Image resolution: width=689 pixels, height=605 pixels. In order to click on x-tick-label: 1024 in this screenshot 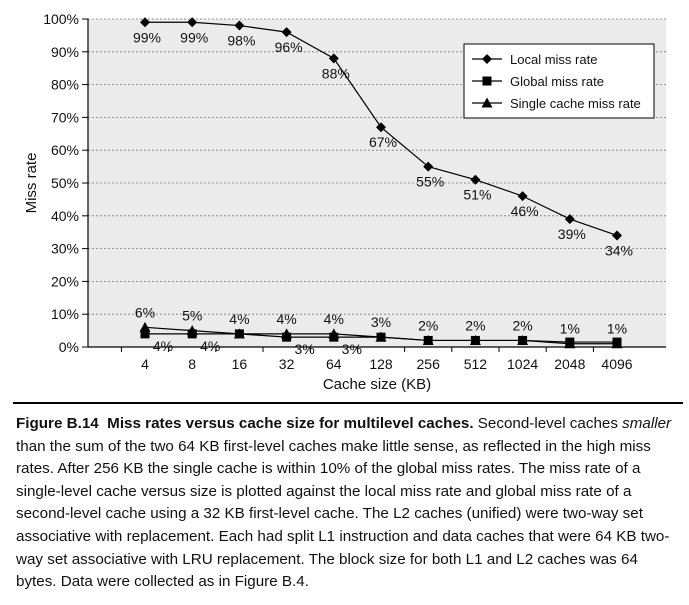, I will do `click(522, 364)`.